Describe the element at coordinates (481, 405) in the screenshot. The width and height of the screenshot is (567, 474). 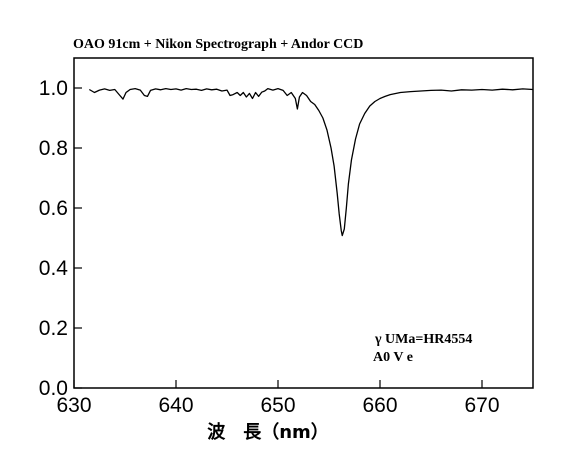
I see `x-tick-label: 670` at that location.